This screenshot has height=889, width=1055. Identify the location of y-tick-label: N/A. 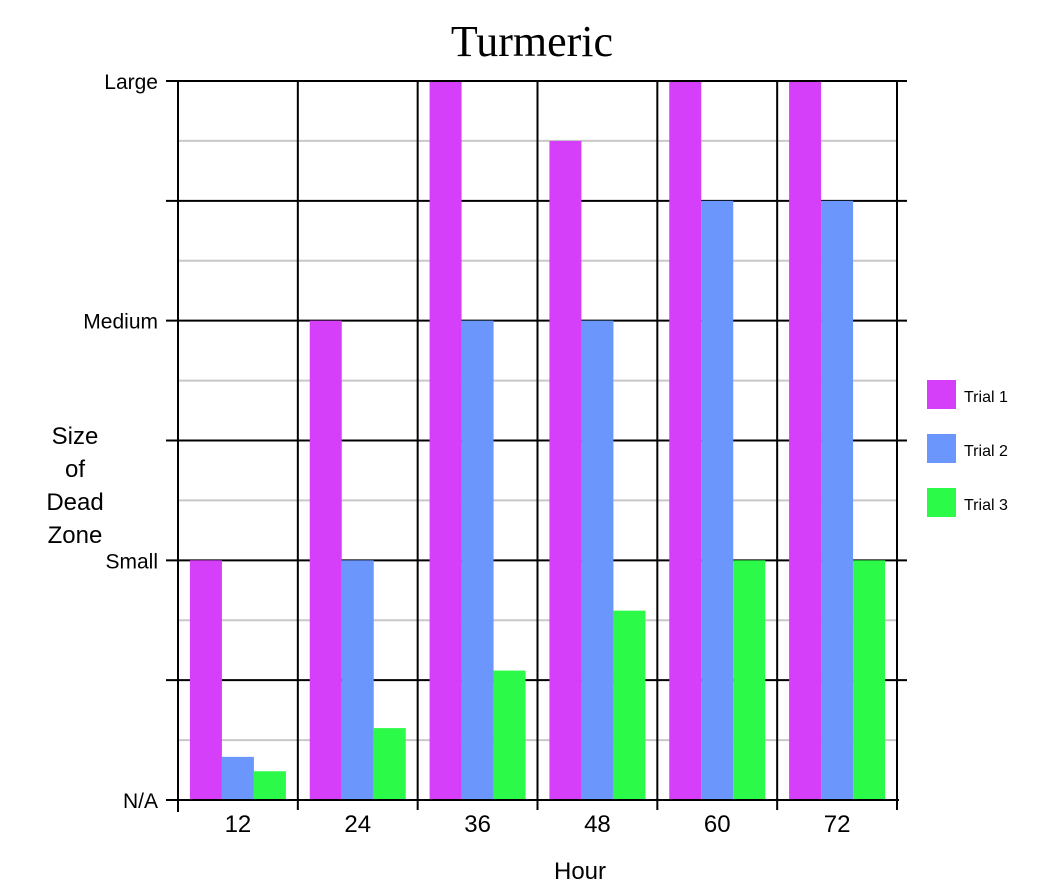
(140, 801).